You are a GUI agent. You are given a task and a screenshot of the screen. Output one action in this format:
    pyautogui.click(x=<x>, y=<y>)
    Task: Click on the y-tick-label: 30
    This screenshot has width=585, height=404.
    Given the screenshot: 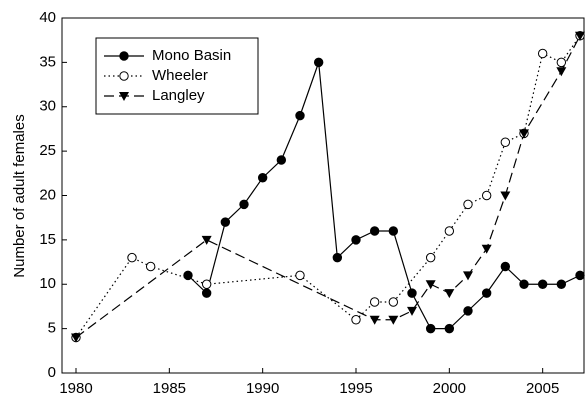 What is the action you would take?
    pyautogui.click(x=47, y=106)
    